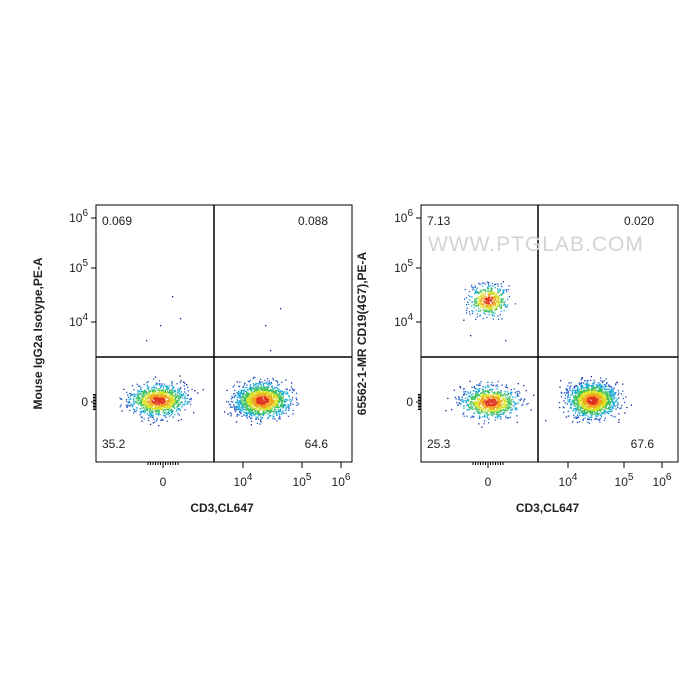 The height and width of the screenshot is (700, 700). What do you see at coordinates (209, 361) in the screenshot?
I see `event-dots` at bounding box center [209, 361].